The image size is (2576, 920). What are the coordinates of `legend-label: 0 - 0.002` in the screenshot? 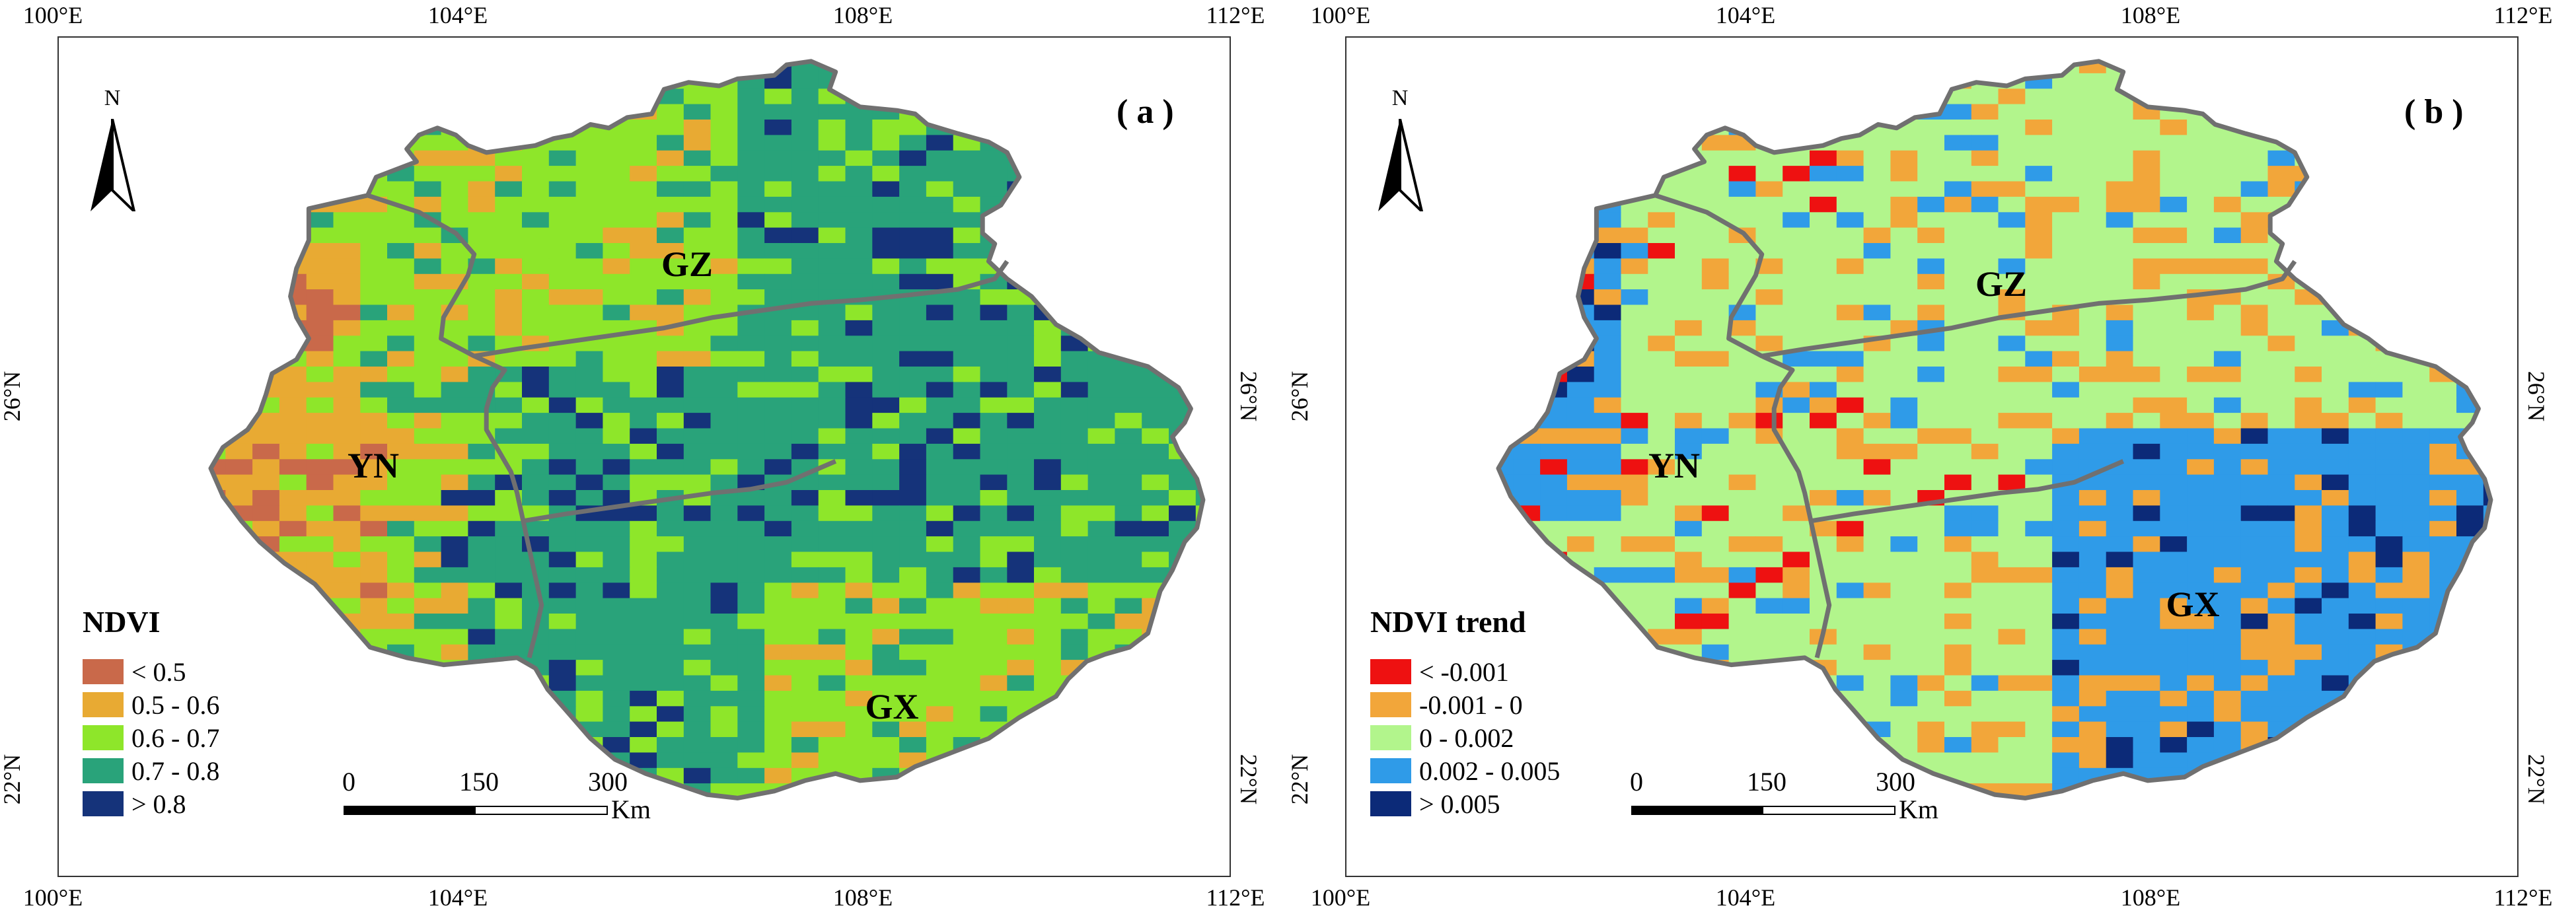 It's located at (1467, 738).